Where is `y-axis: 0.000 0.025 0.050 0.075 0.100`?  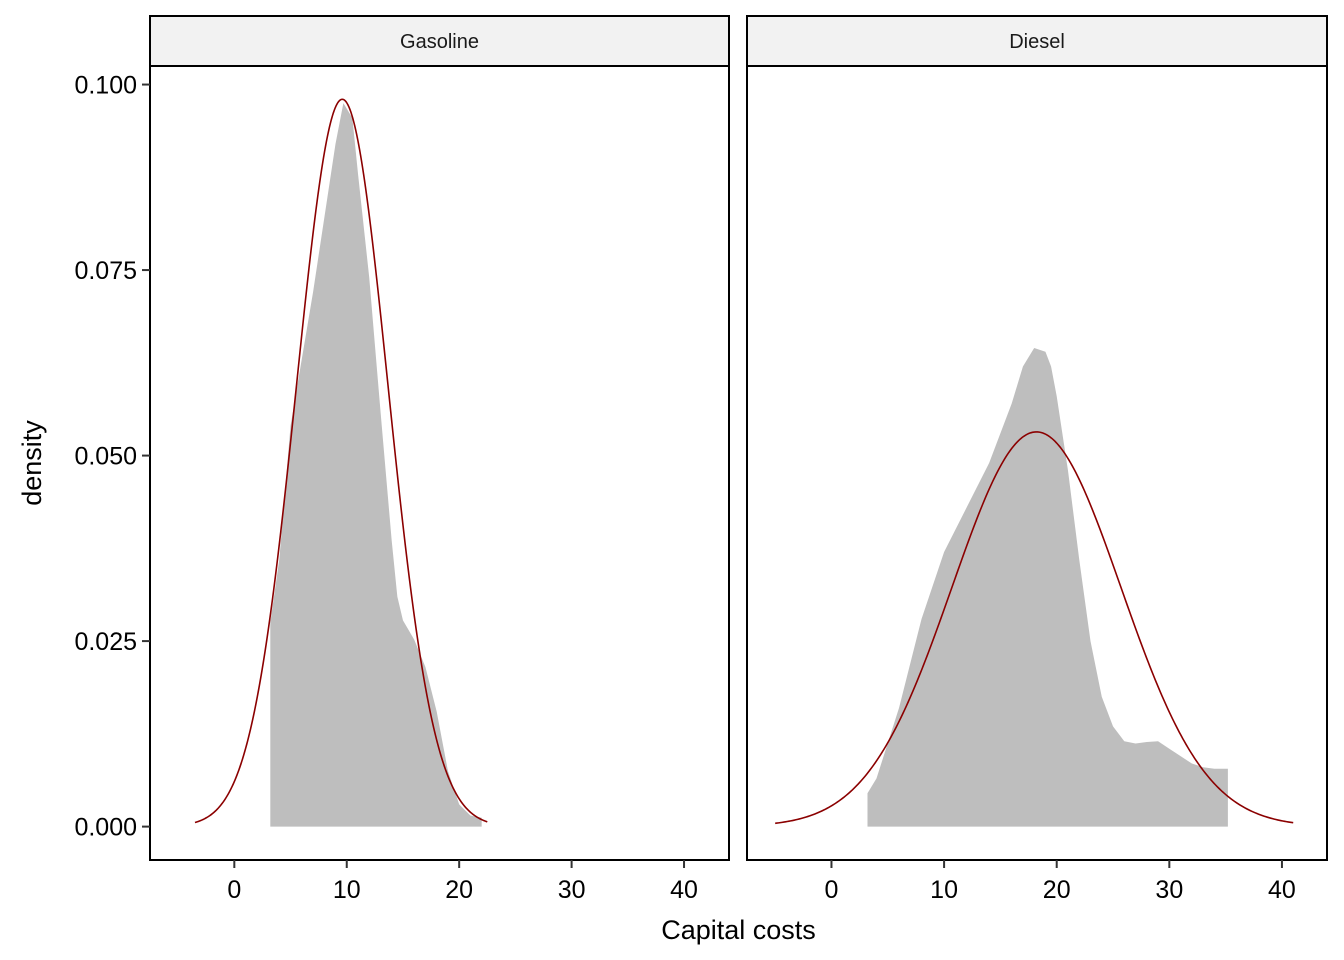 y-axis: 0.000 0.025 0.050 0.075 0.100 is located at coordinates (112, 457).